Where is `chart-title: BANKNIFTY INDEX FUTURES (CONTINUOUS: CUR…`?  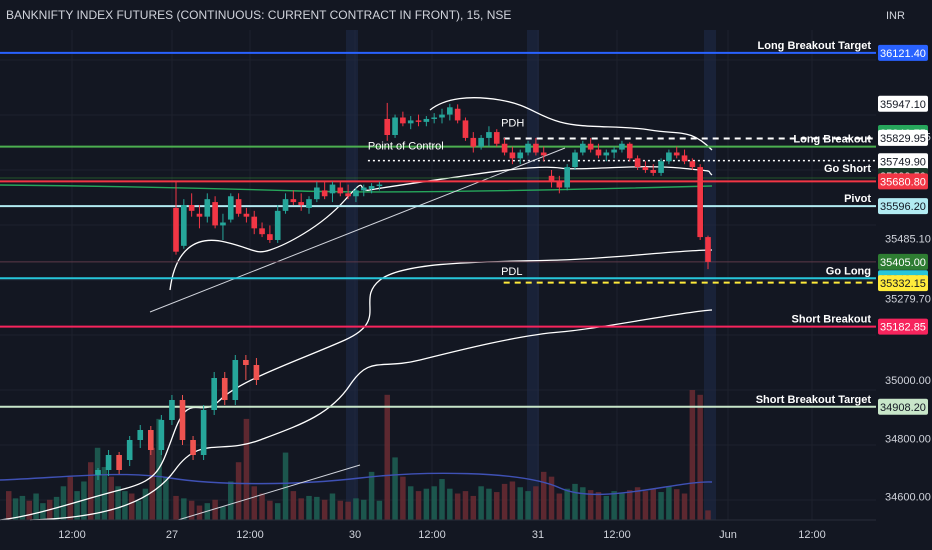 chart-title: BANKNIFTY INDEX FUTURES (CONTINUOUS: CUR… is located at coordinates (258, 15).